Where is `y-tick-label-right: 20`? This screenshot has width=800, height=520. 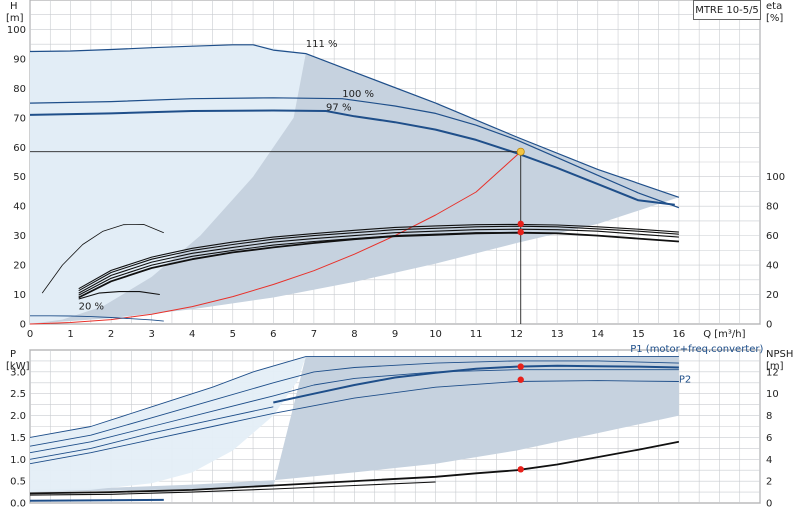
y-tick-label-right: 20 is located at coordinates (772, 295).